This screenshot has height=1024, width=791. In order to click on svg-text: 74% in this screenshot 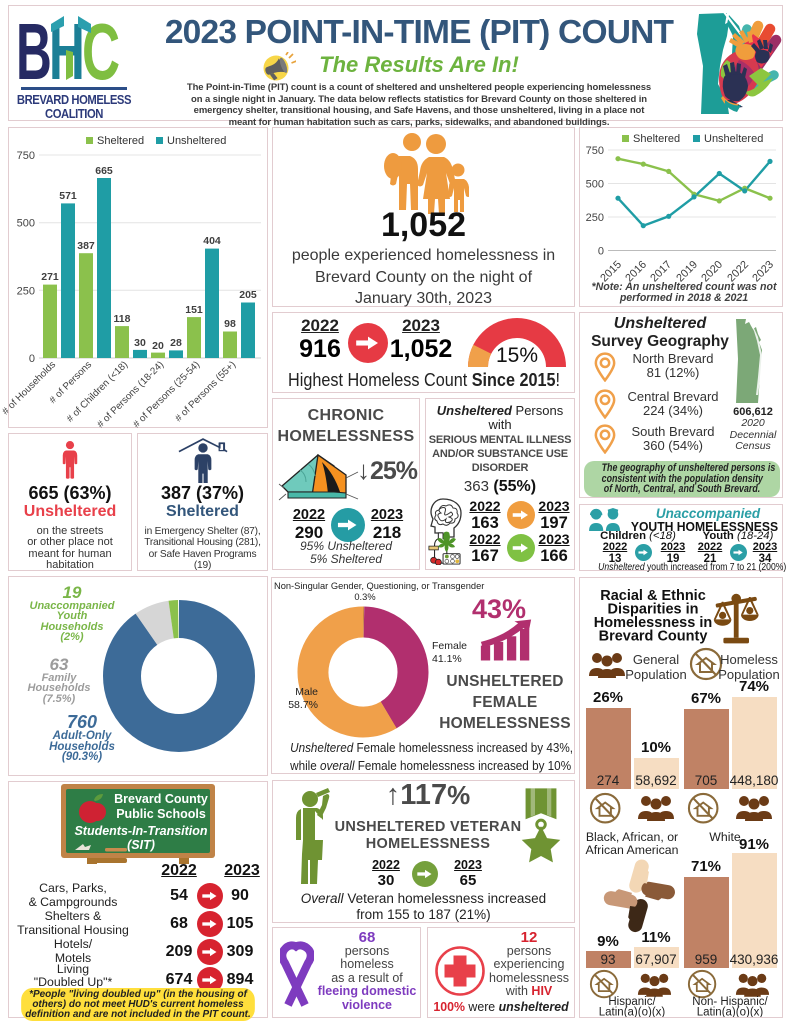, I will do `click(754, 686)`.